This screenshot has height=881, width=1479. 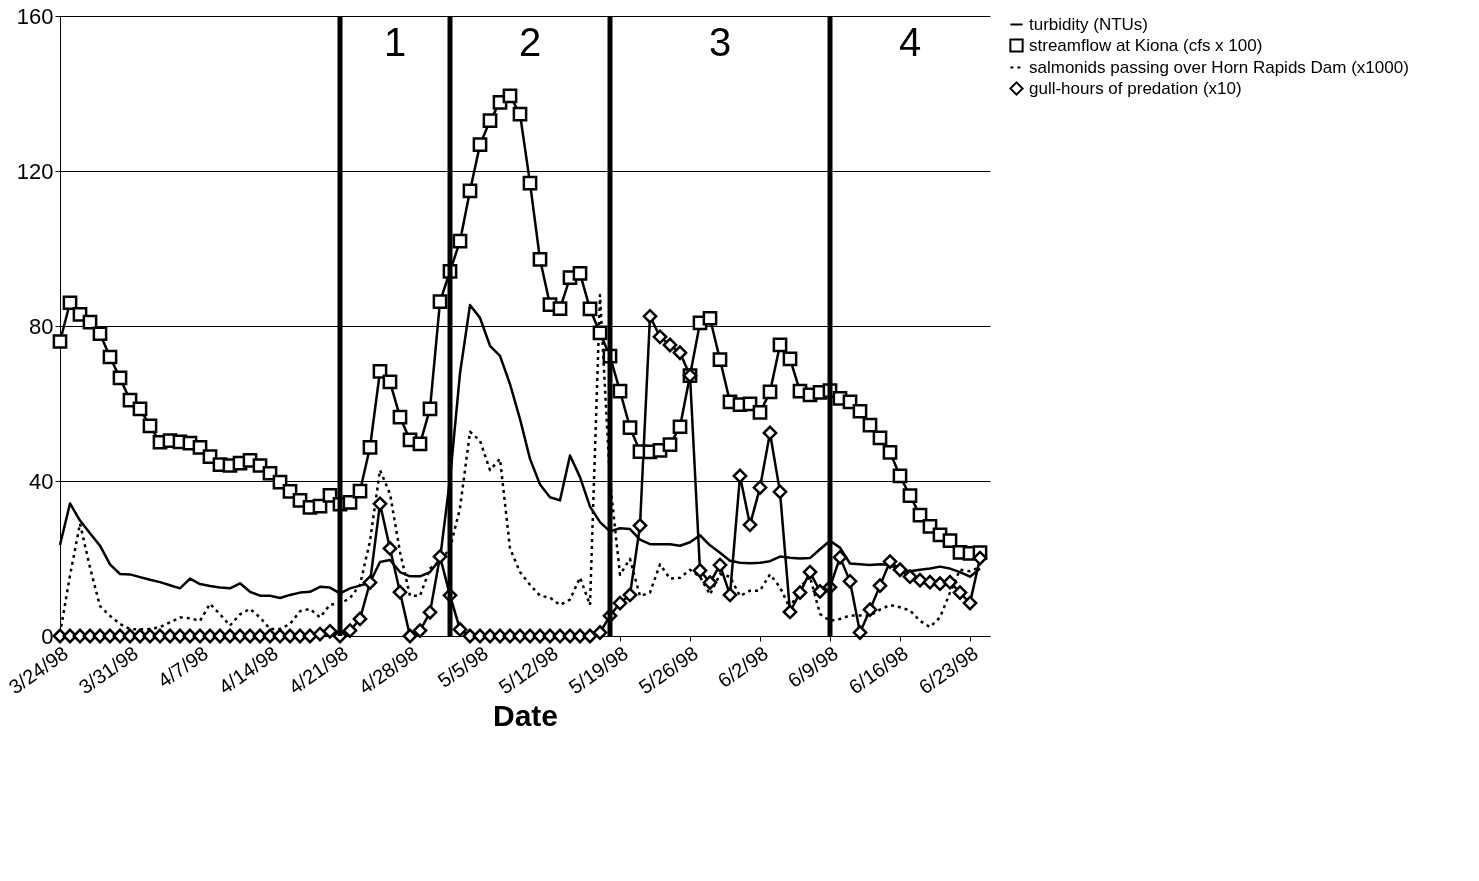 What do you see at coordinates (41, 481) in the screenshot?
I see `y-tick-label: 40` at bounding box center [41, 481].